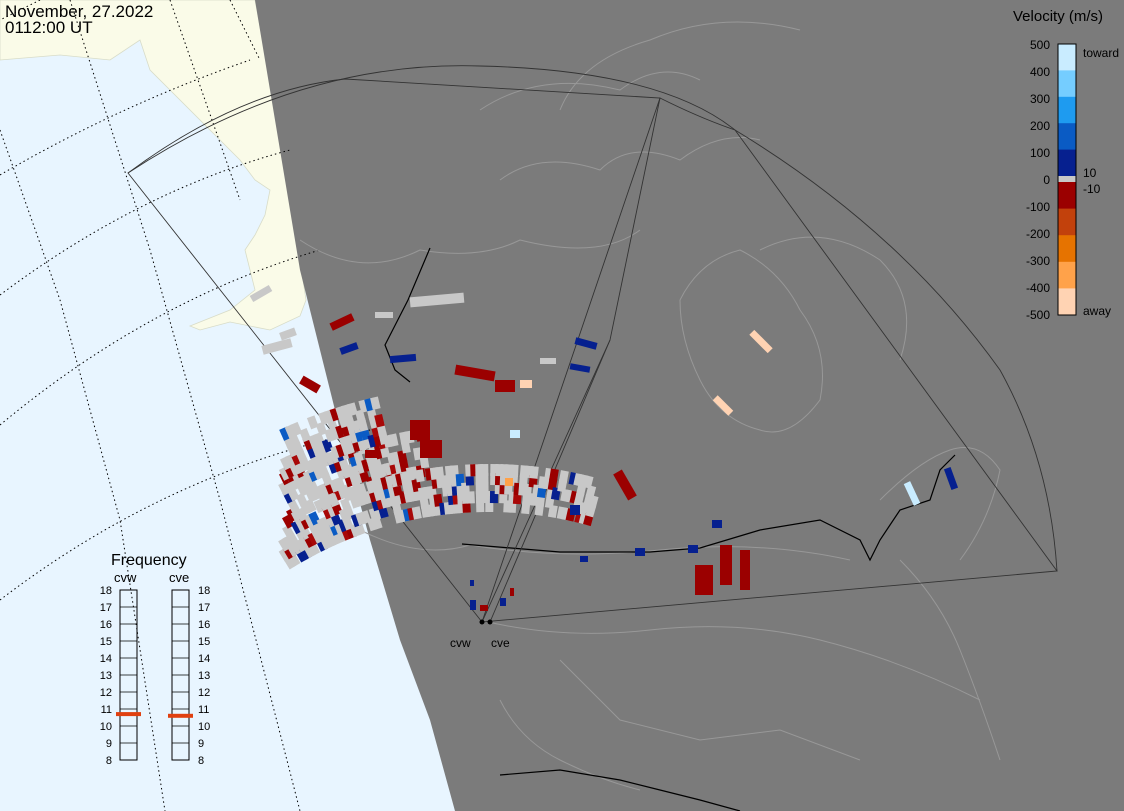  I want to click on frequency-marker-cve, so click(180, 715).